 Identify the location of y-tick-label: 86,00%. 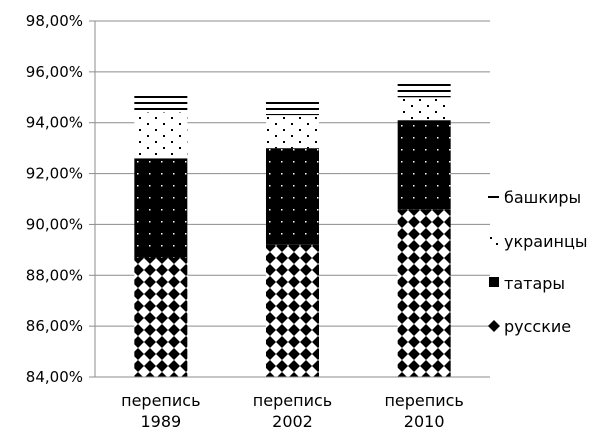
(54, 326).